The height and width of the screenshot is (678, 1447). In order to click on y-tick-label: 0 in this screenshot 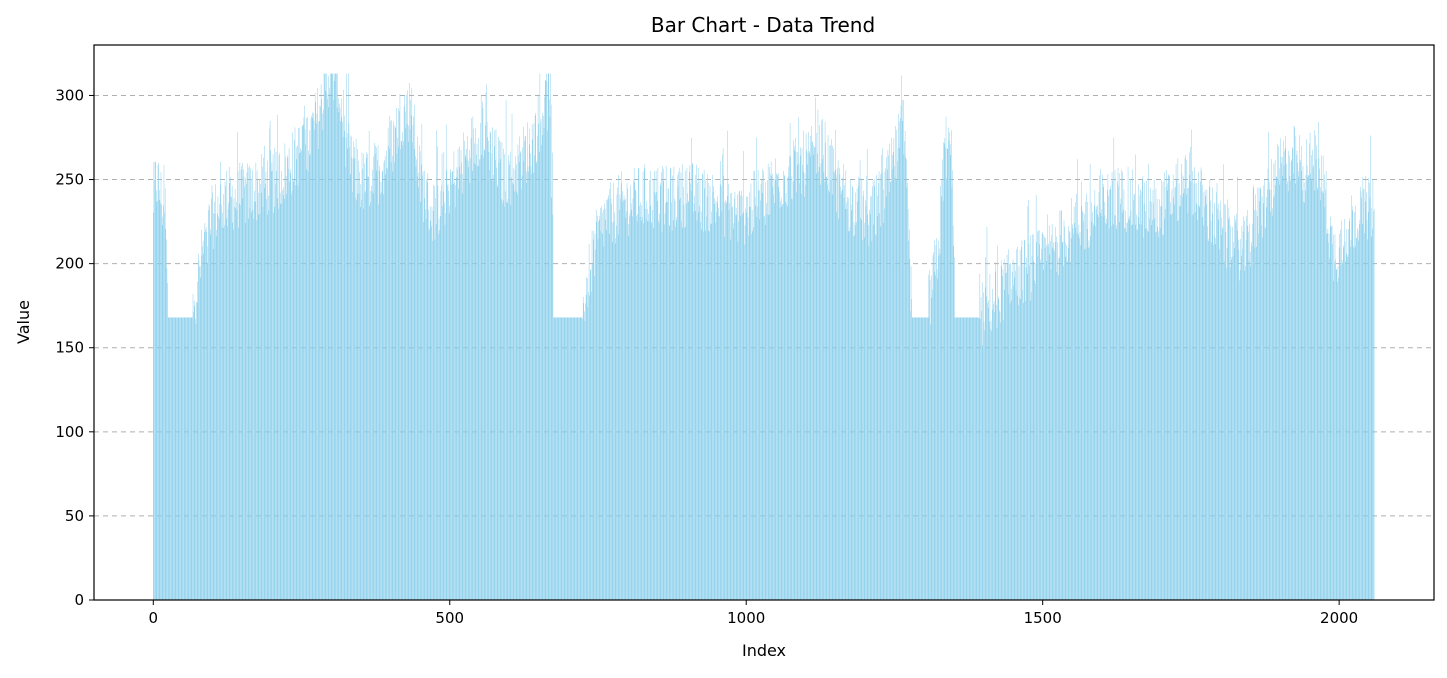, I will do `click(79, 600)`.